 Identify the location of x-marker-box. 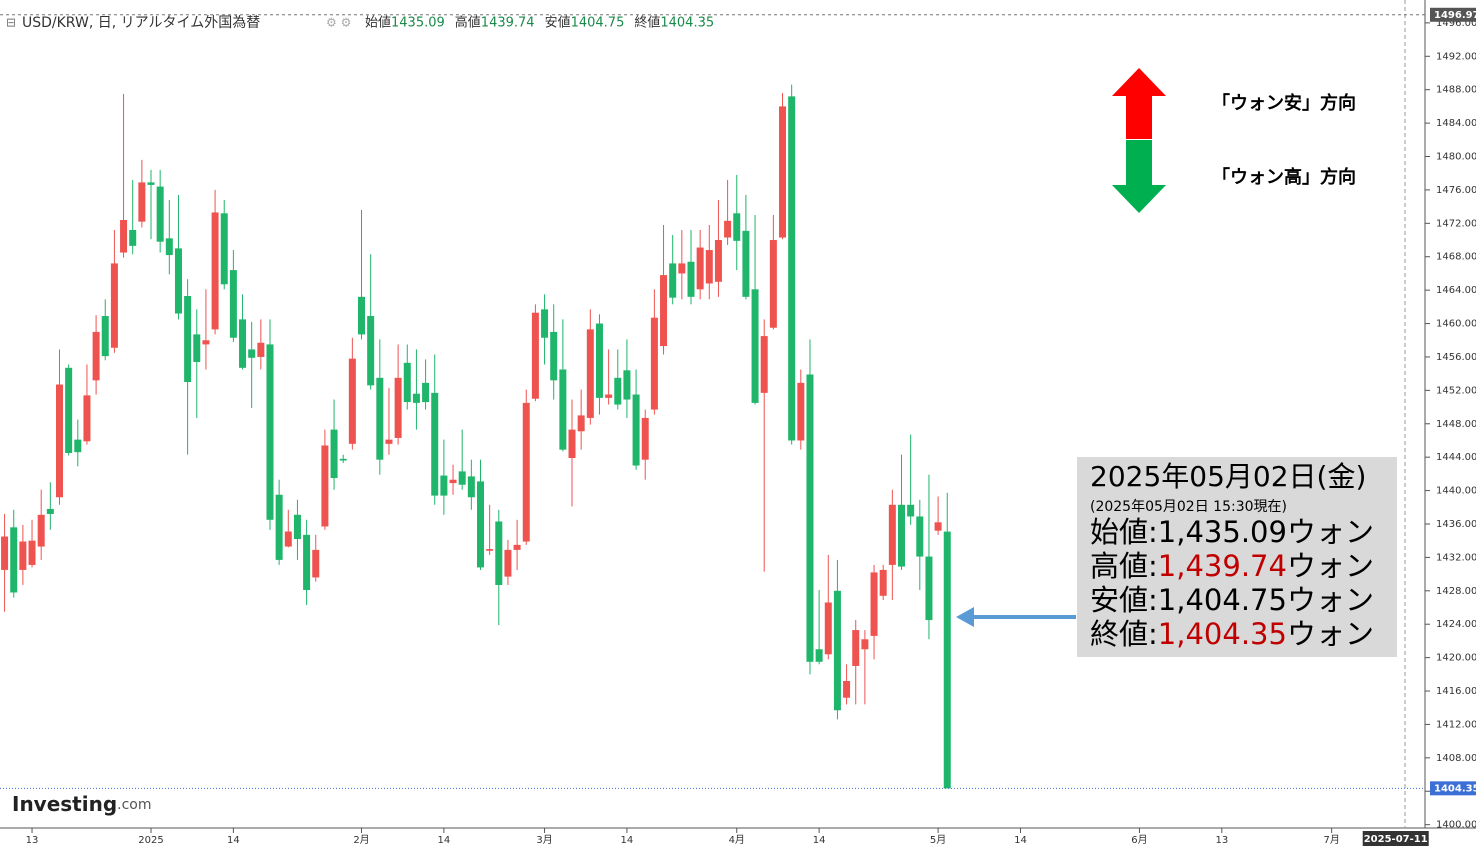
(1395, 838).